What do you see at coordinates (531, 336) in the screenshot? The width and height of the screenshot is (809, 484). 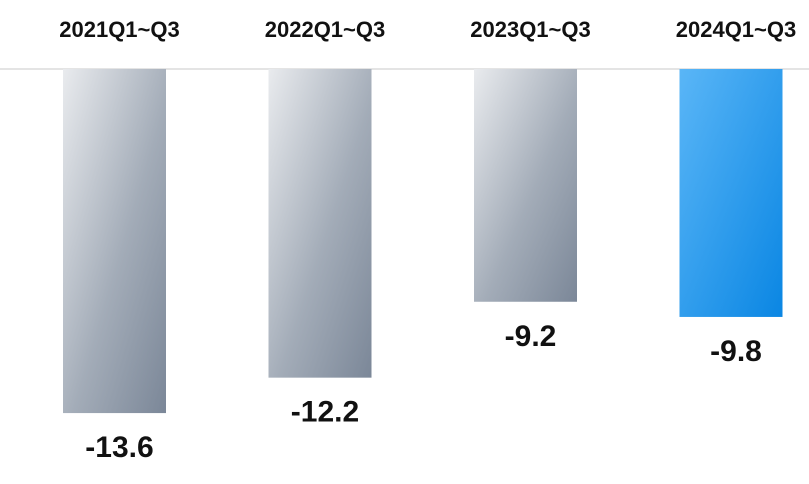 I see `value-label: -9.2` at bounding box center [531, 336].